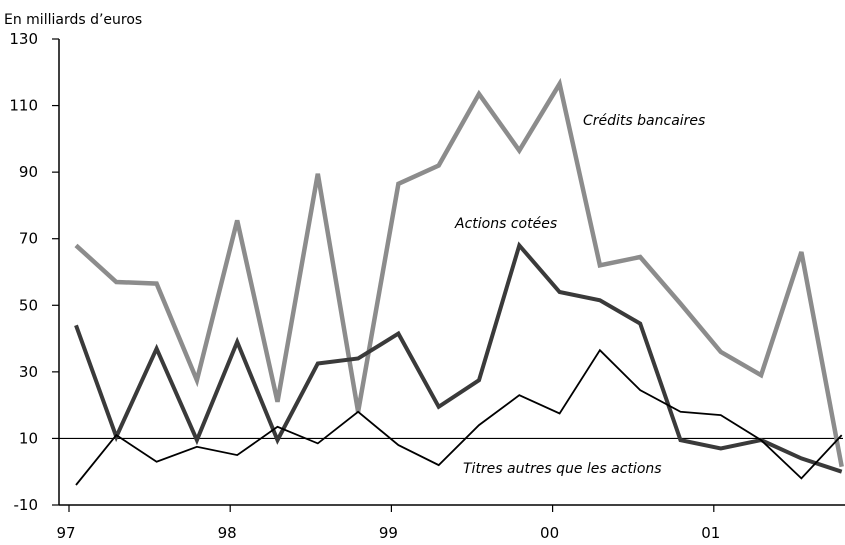 Image resolution: width=845 pixels, height=545 pixels. I want to click on annotation-actions-cotees: Actions cotées, so click(505, 224).